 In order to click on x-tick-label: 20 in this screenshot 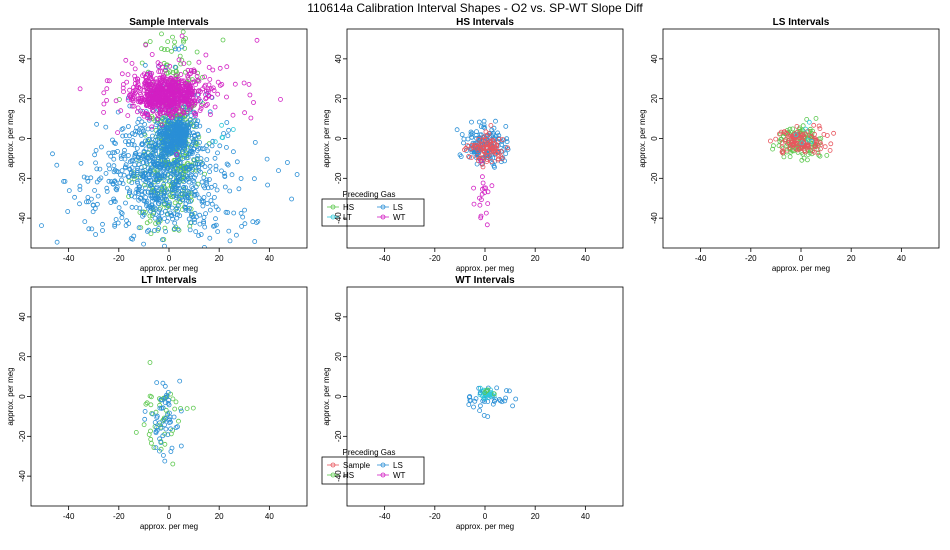, I will do `click(535, 258)`.